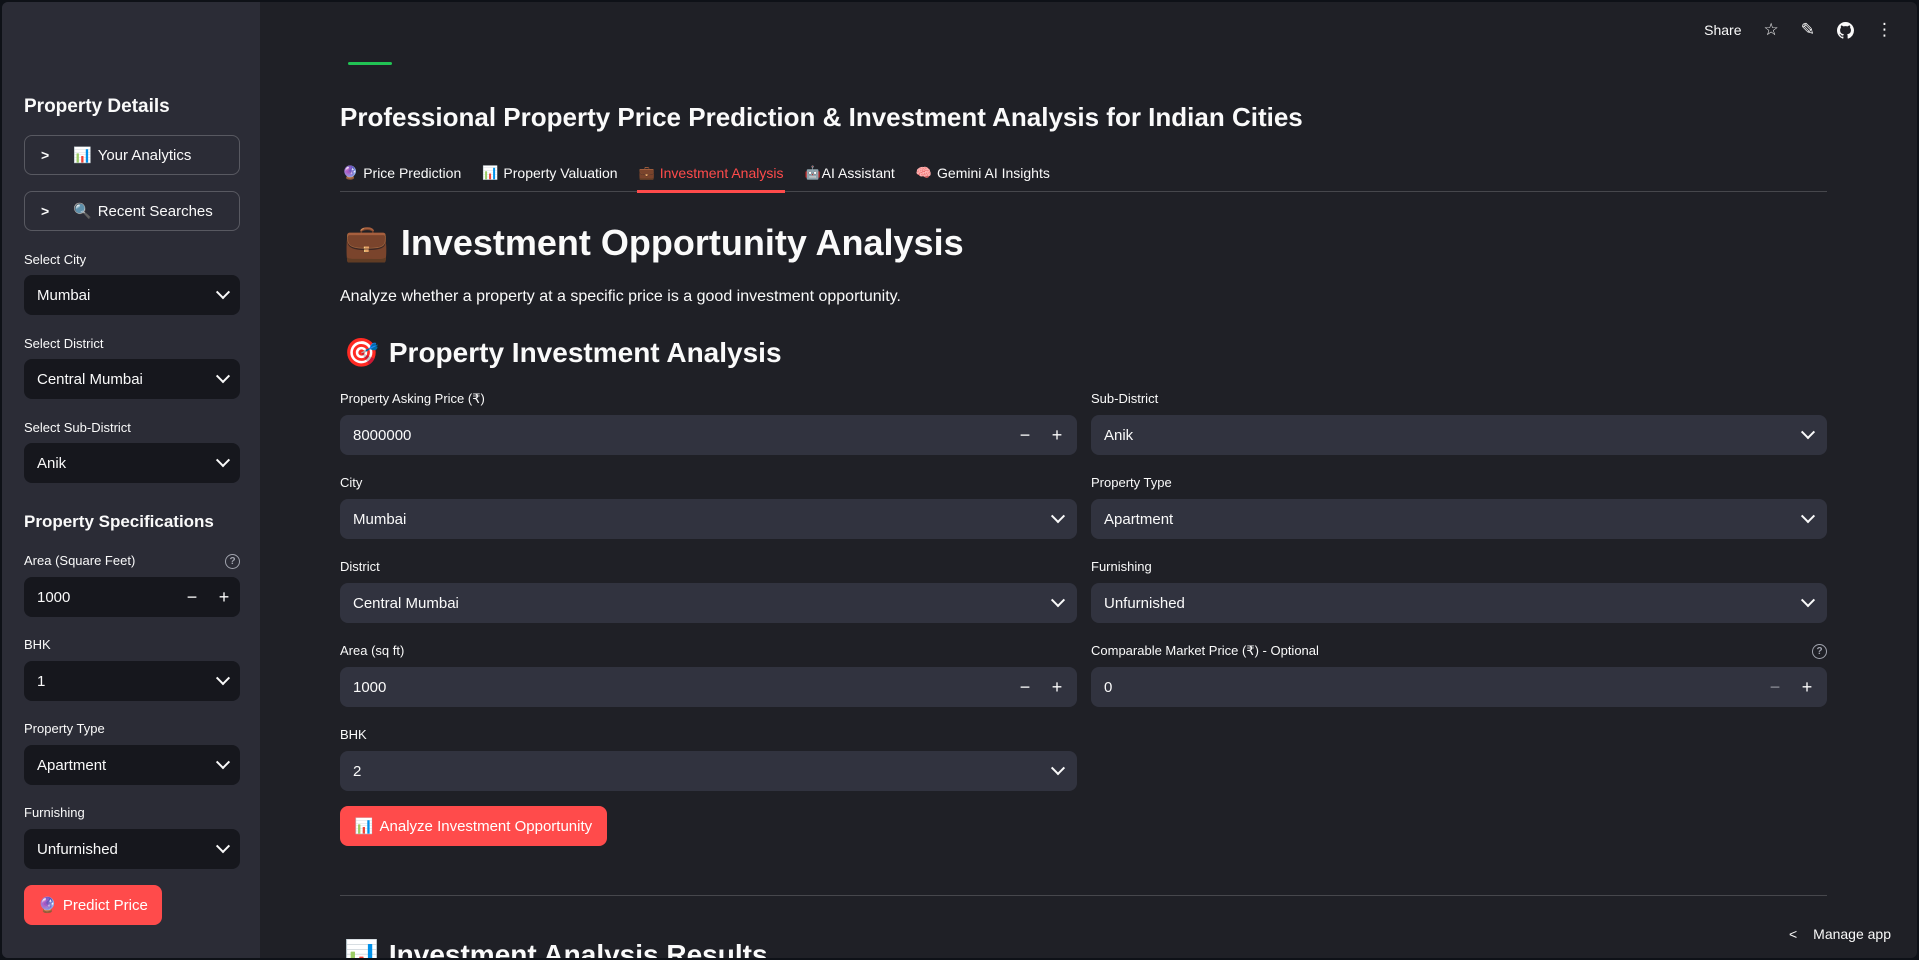  I want to click on results-heading: 📊 Investment Analysis Results, so click(556, 948).